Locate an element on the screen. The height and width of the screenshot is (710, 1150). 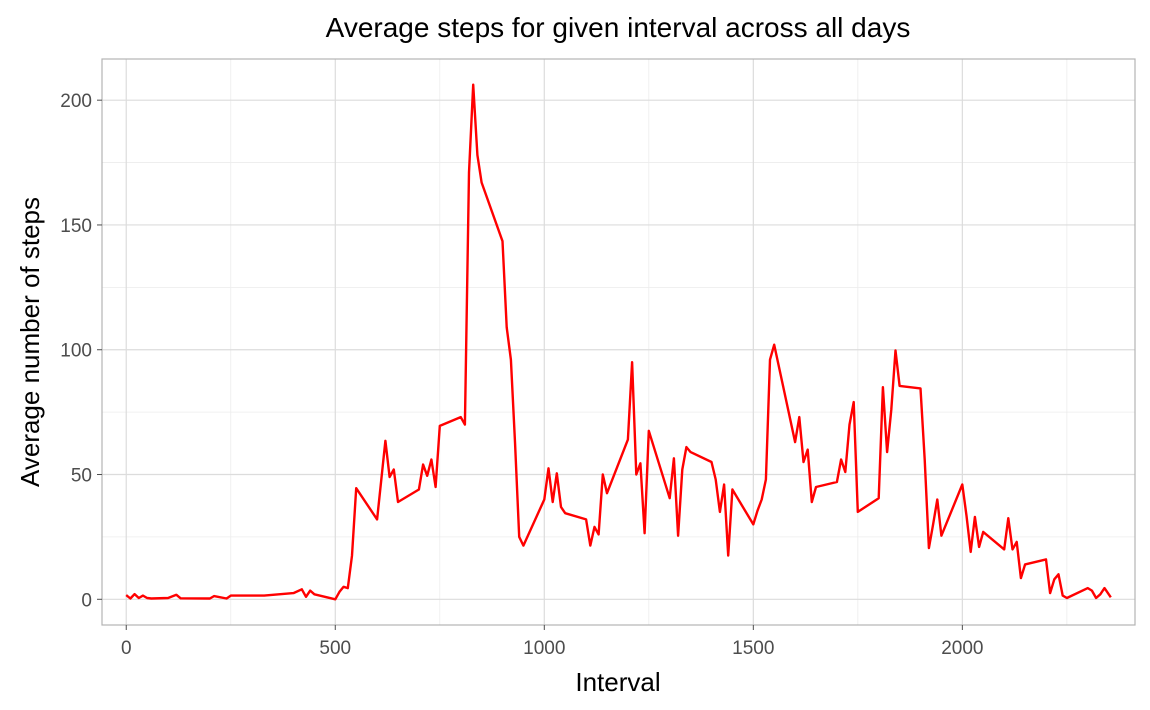
x-tick-label: 500 is located at coordinates (335, 648).